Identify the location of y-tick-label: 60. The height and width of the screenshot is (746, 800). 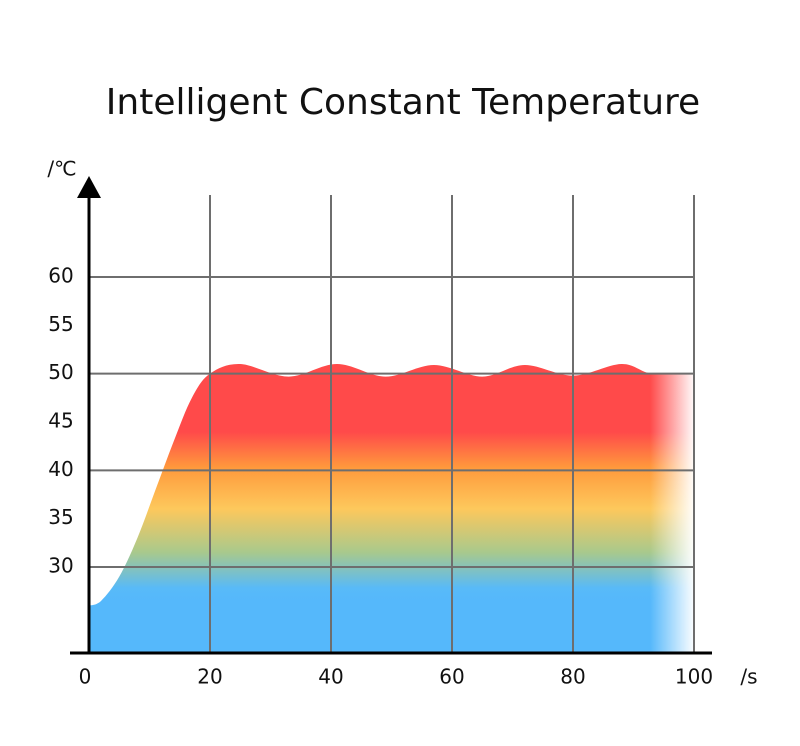
(60, 276).